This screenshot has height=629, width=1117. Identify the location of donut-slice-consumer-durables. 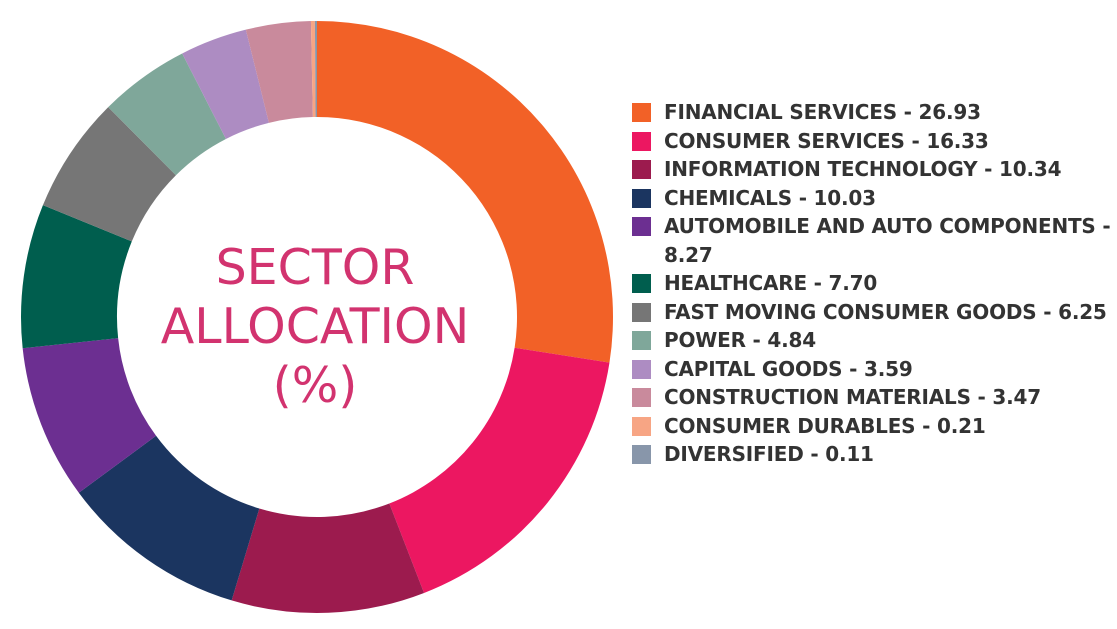
(313, 69).